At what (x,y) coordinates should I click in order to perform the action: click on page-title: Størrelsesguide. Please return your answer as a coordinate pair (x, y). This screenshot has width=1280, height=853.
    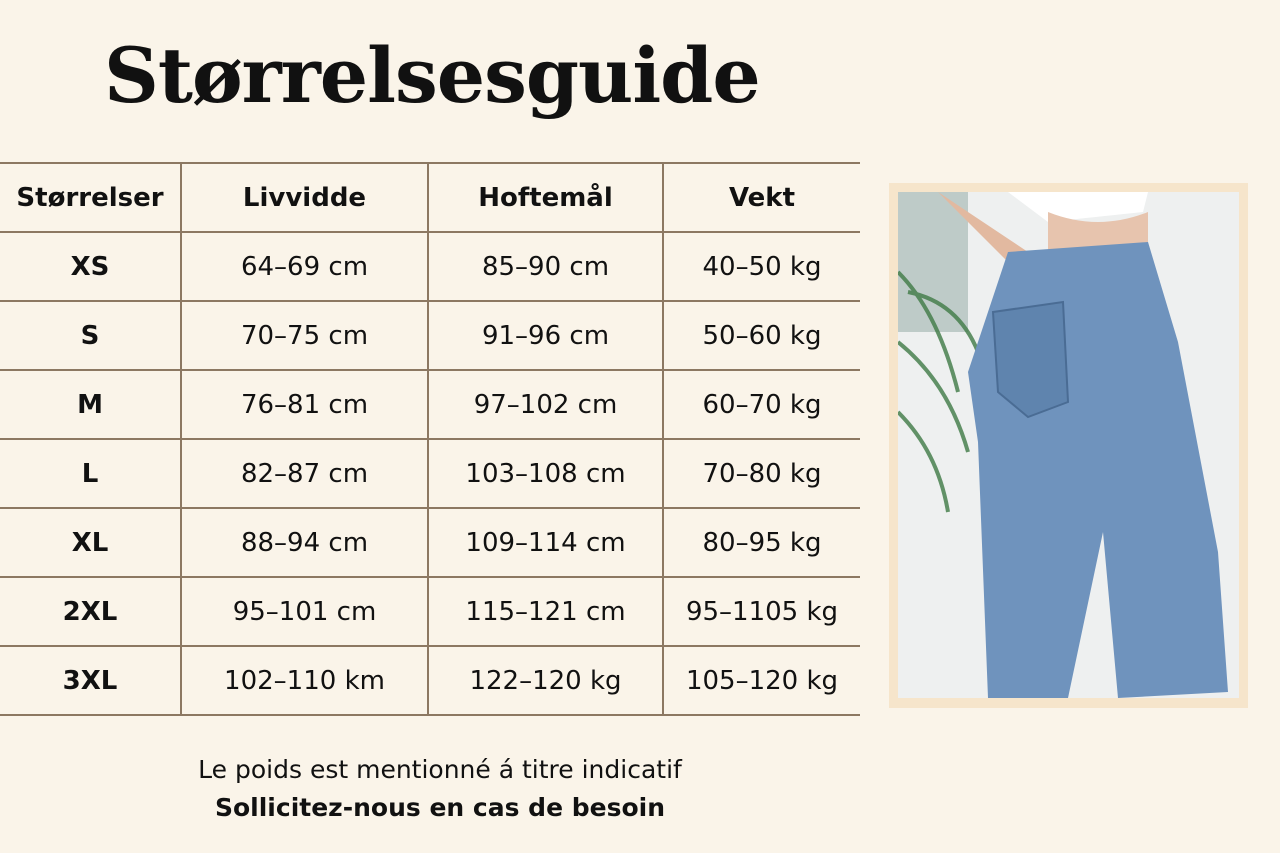
    Looking at the image, I should click on (432, 75).